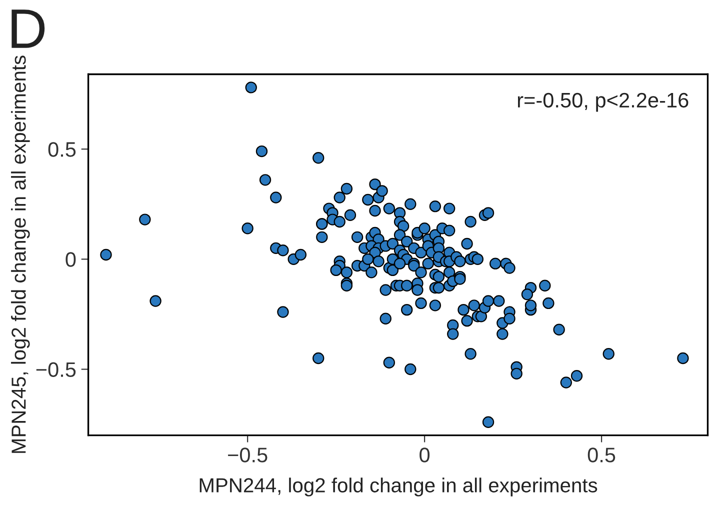  Describe the element at coordinates (425, 455) in the screenshot. I see `x-tick-label: 0` at that location.